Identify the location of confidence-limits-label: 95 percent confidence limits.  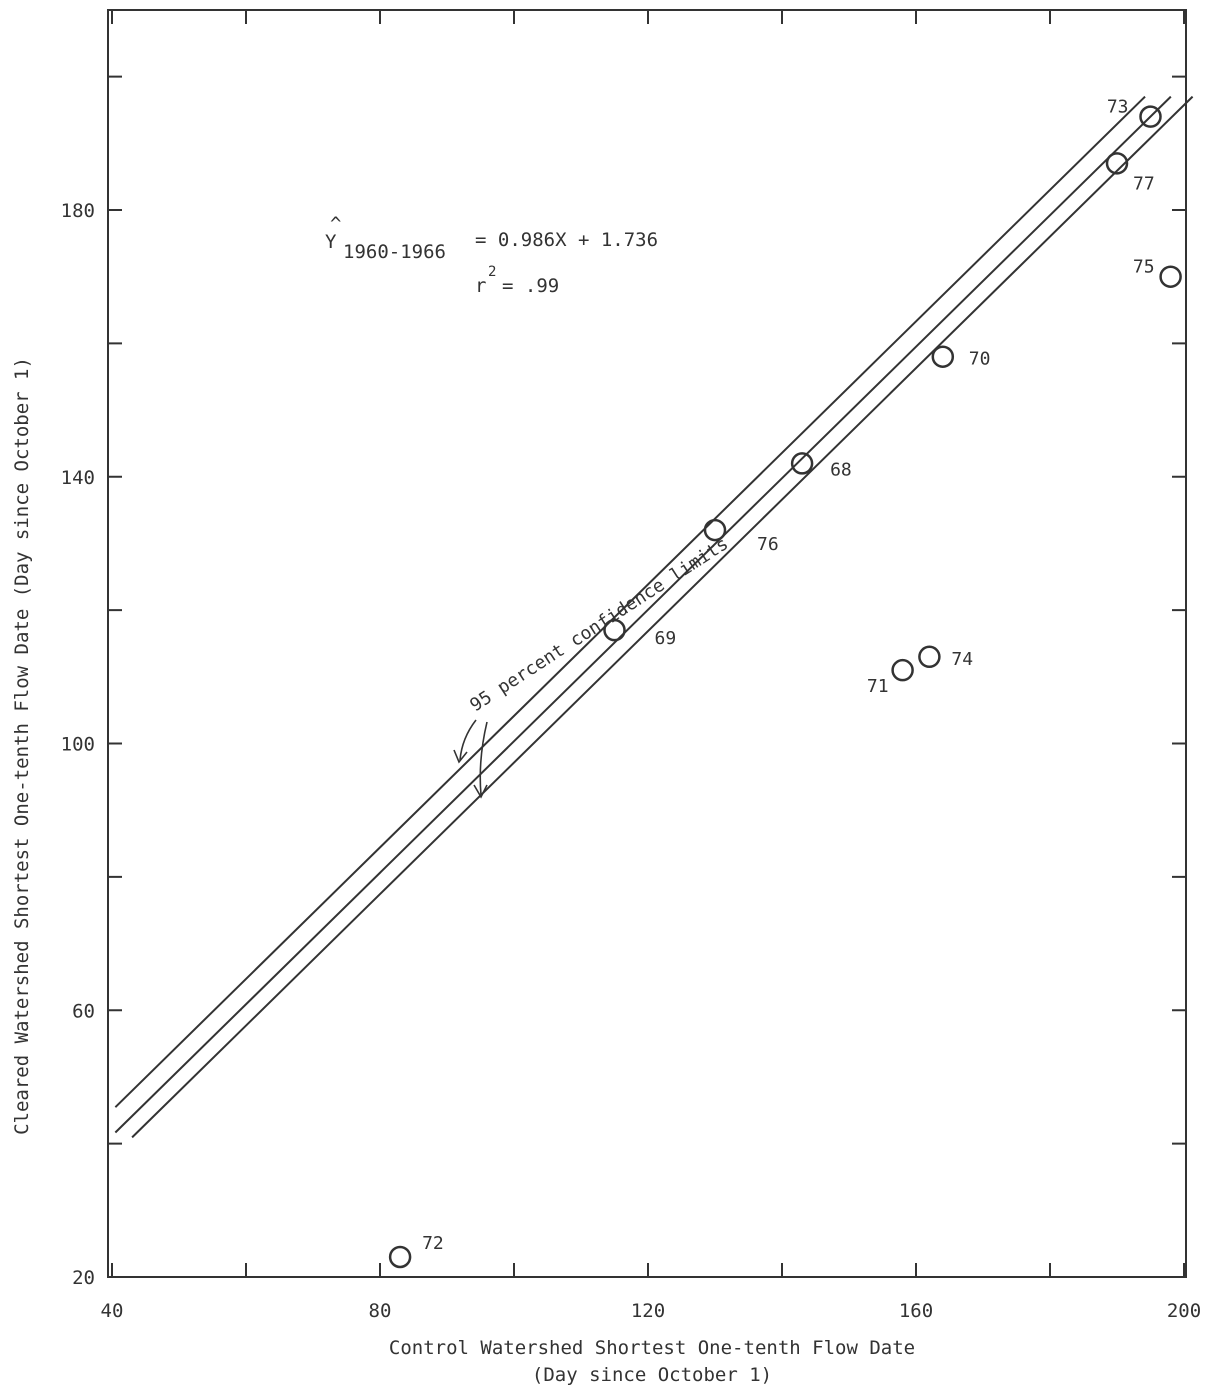
(599, 624).